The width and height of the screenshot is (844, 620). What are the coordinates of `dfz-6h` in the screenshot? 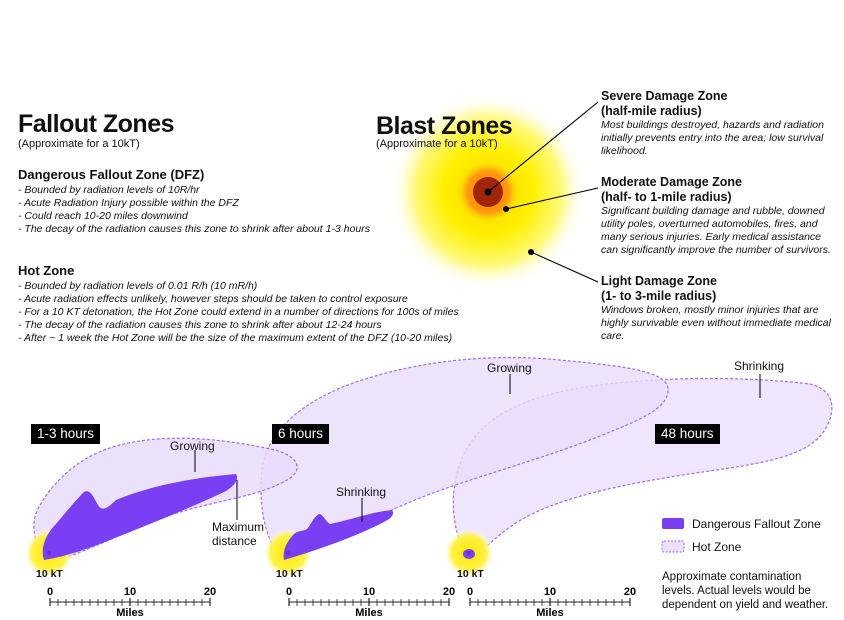 It's located at (338, 535).